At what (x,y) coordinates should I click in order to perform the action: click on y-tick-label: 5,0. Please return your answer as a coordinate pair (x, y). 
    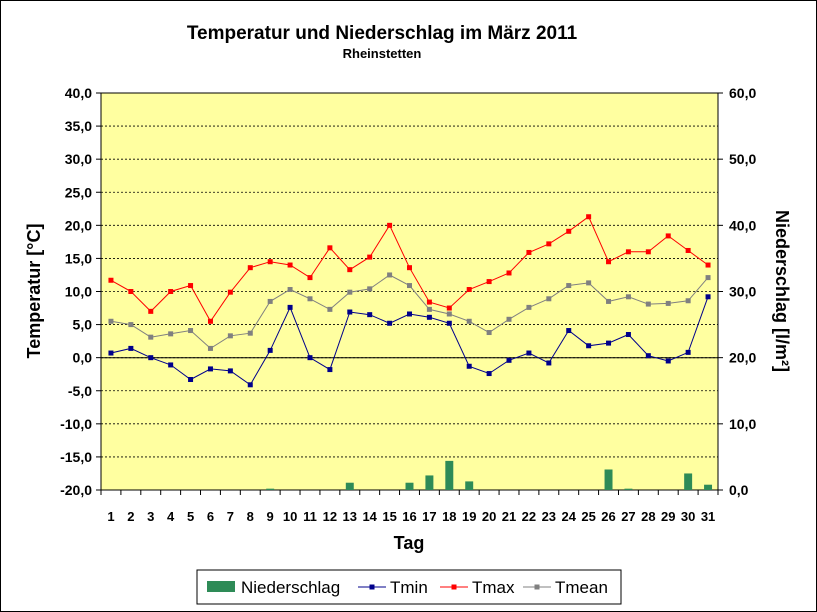
    Looking at the image, I should click on (83, 325).